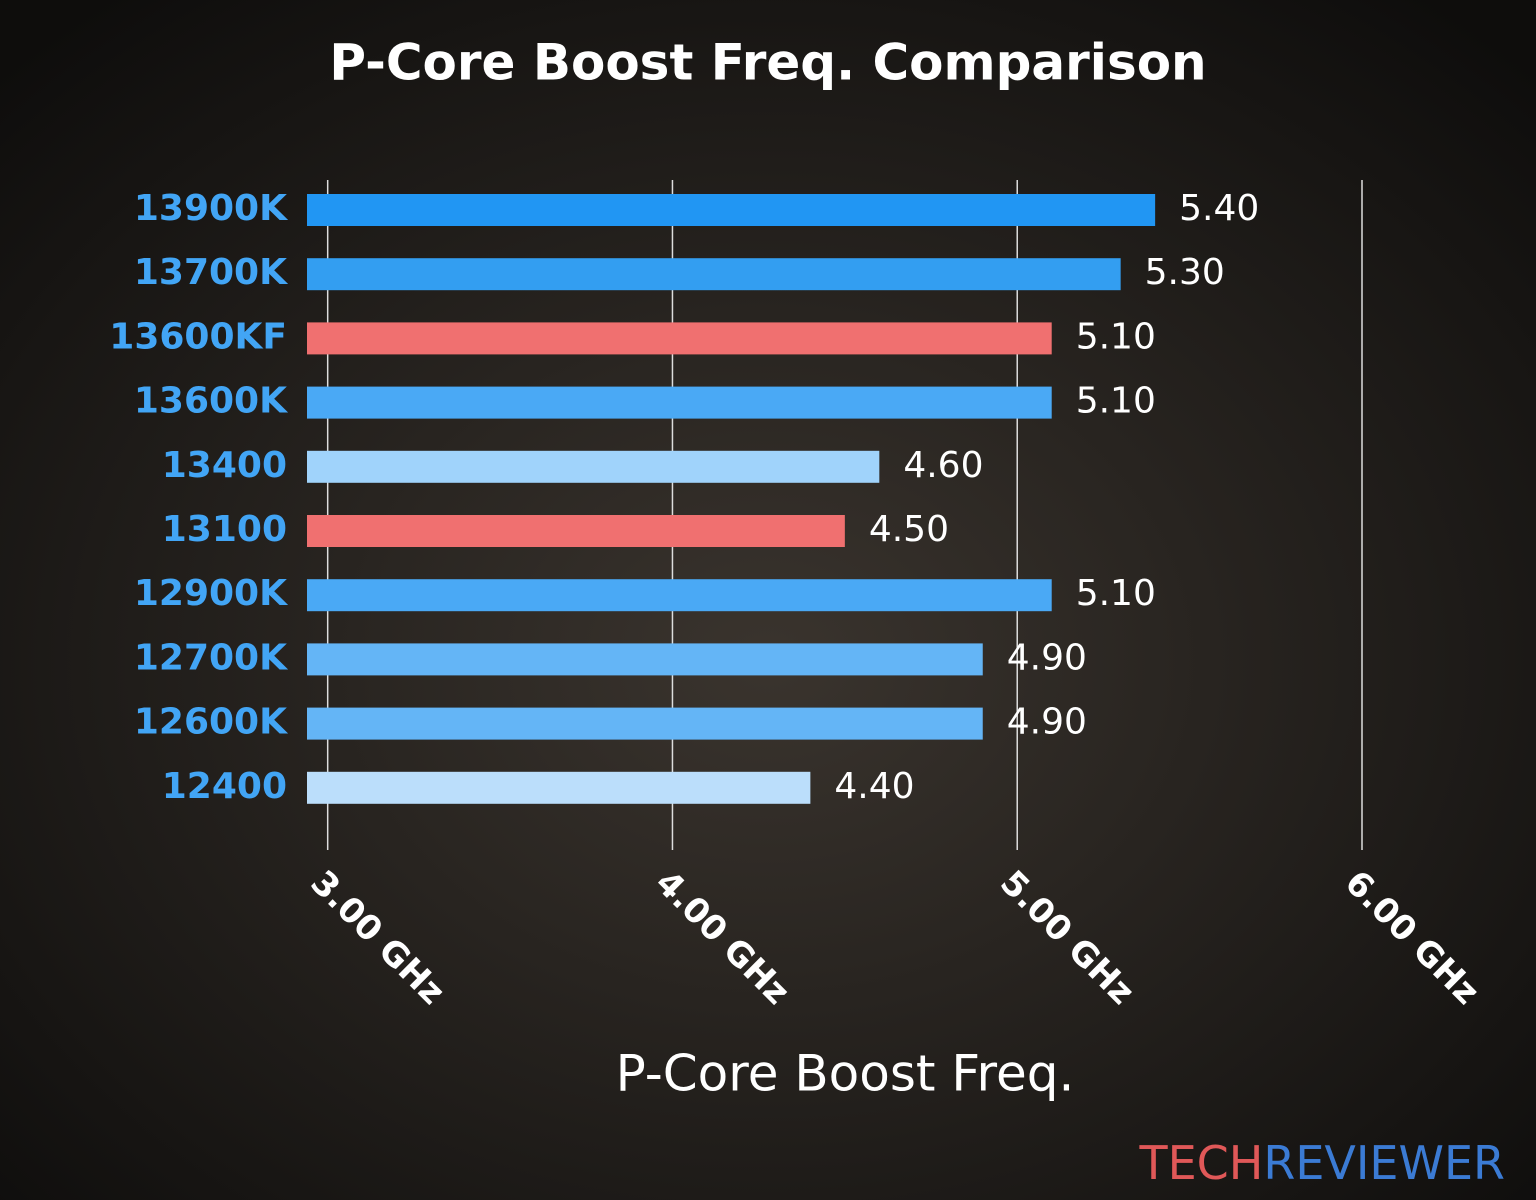 This screenshot has height=1200, width=1536. Describe the element at coordinates (211, 593) in the screenshot. I see `y-tick-label: 12900K` at that location.